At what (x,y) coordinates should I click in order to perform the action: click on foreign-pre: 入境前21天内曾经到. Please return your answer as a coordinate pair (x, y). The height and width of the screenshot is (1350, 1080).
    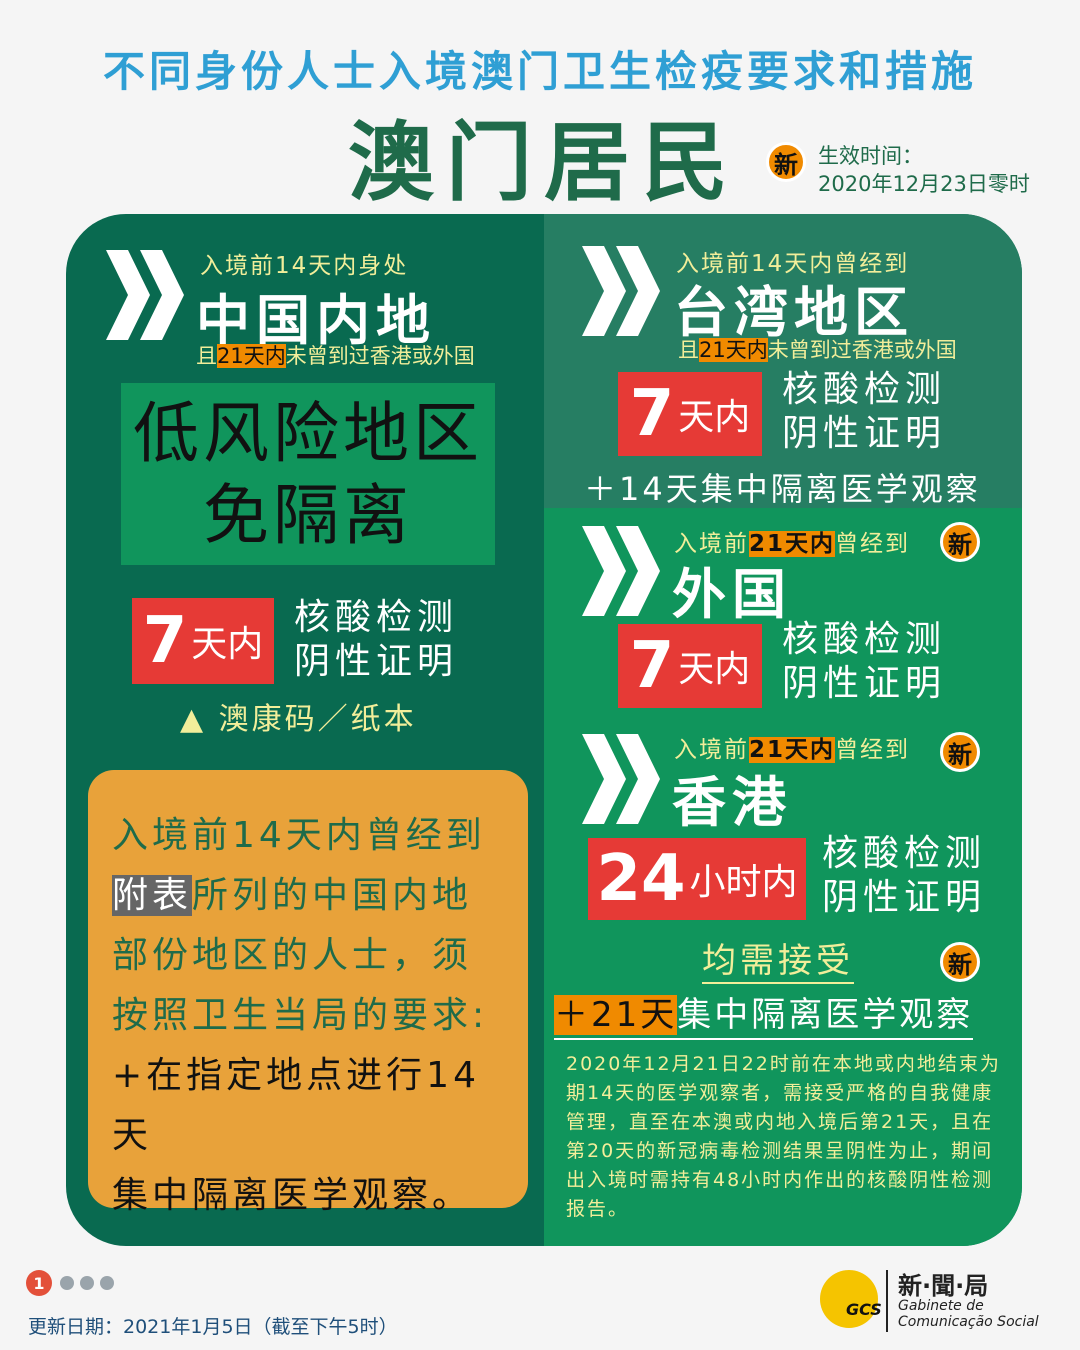
    Looking at the image, I should click on (792, 541).